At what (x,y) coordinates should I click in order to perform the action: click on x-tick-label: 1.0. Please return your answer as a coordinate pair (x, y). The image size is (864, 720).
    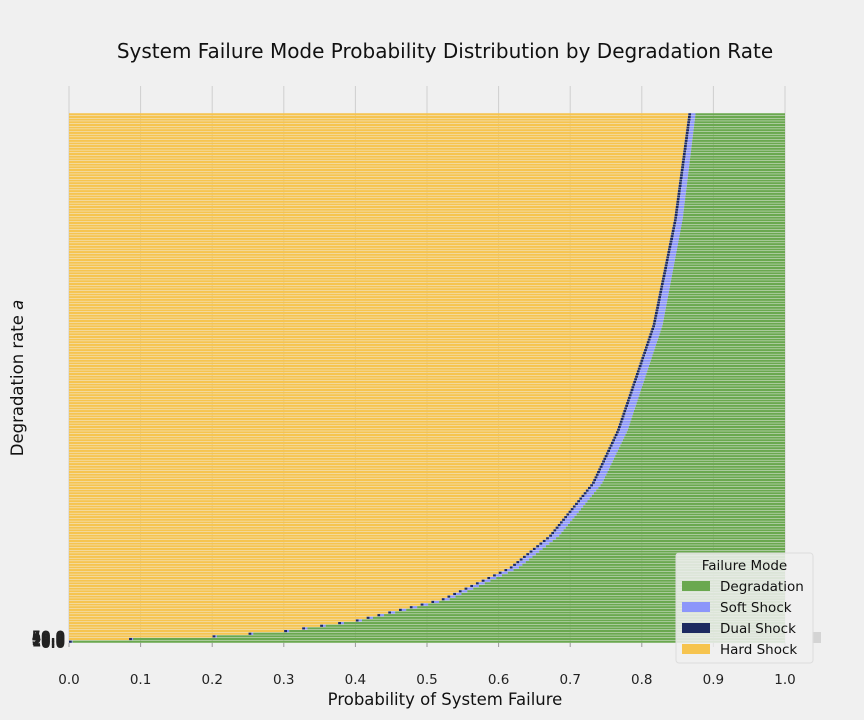
    Looking at the image, I should click on (784, 680).